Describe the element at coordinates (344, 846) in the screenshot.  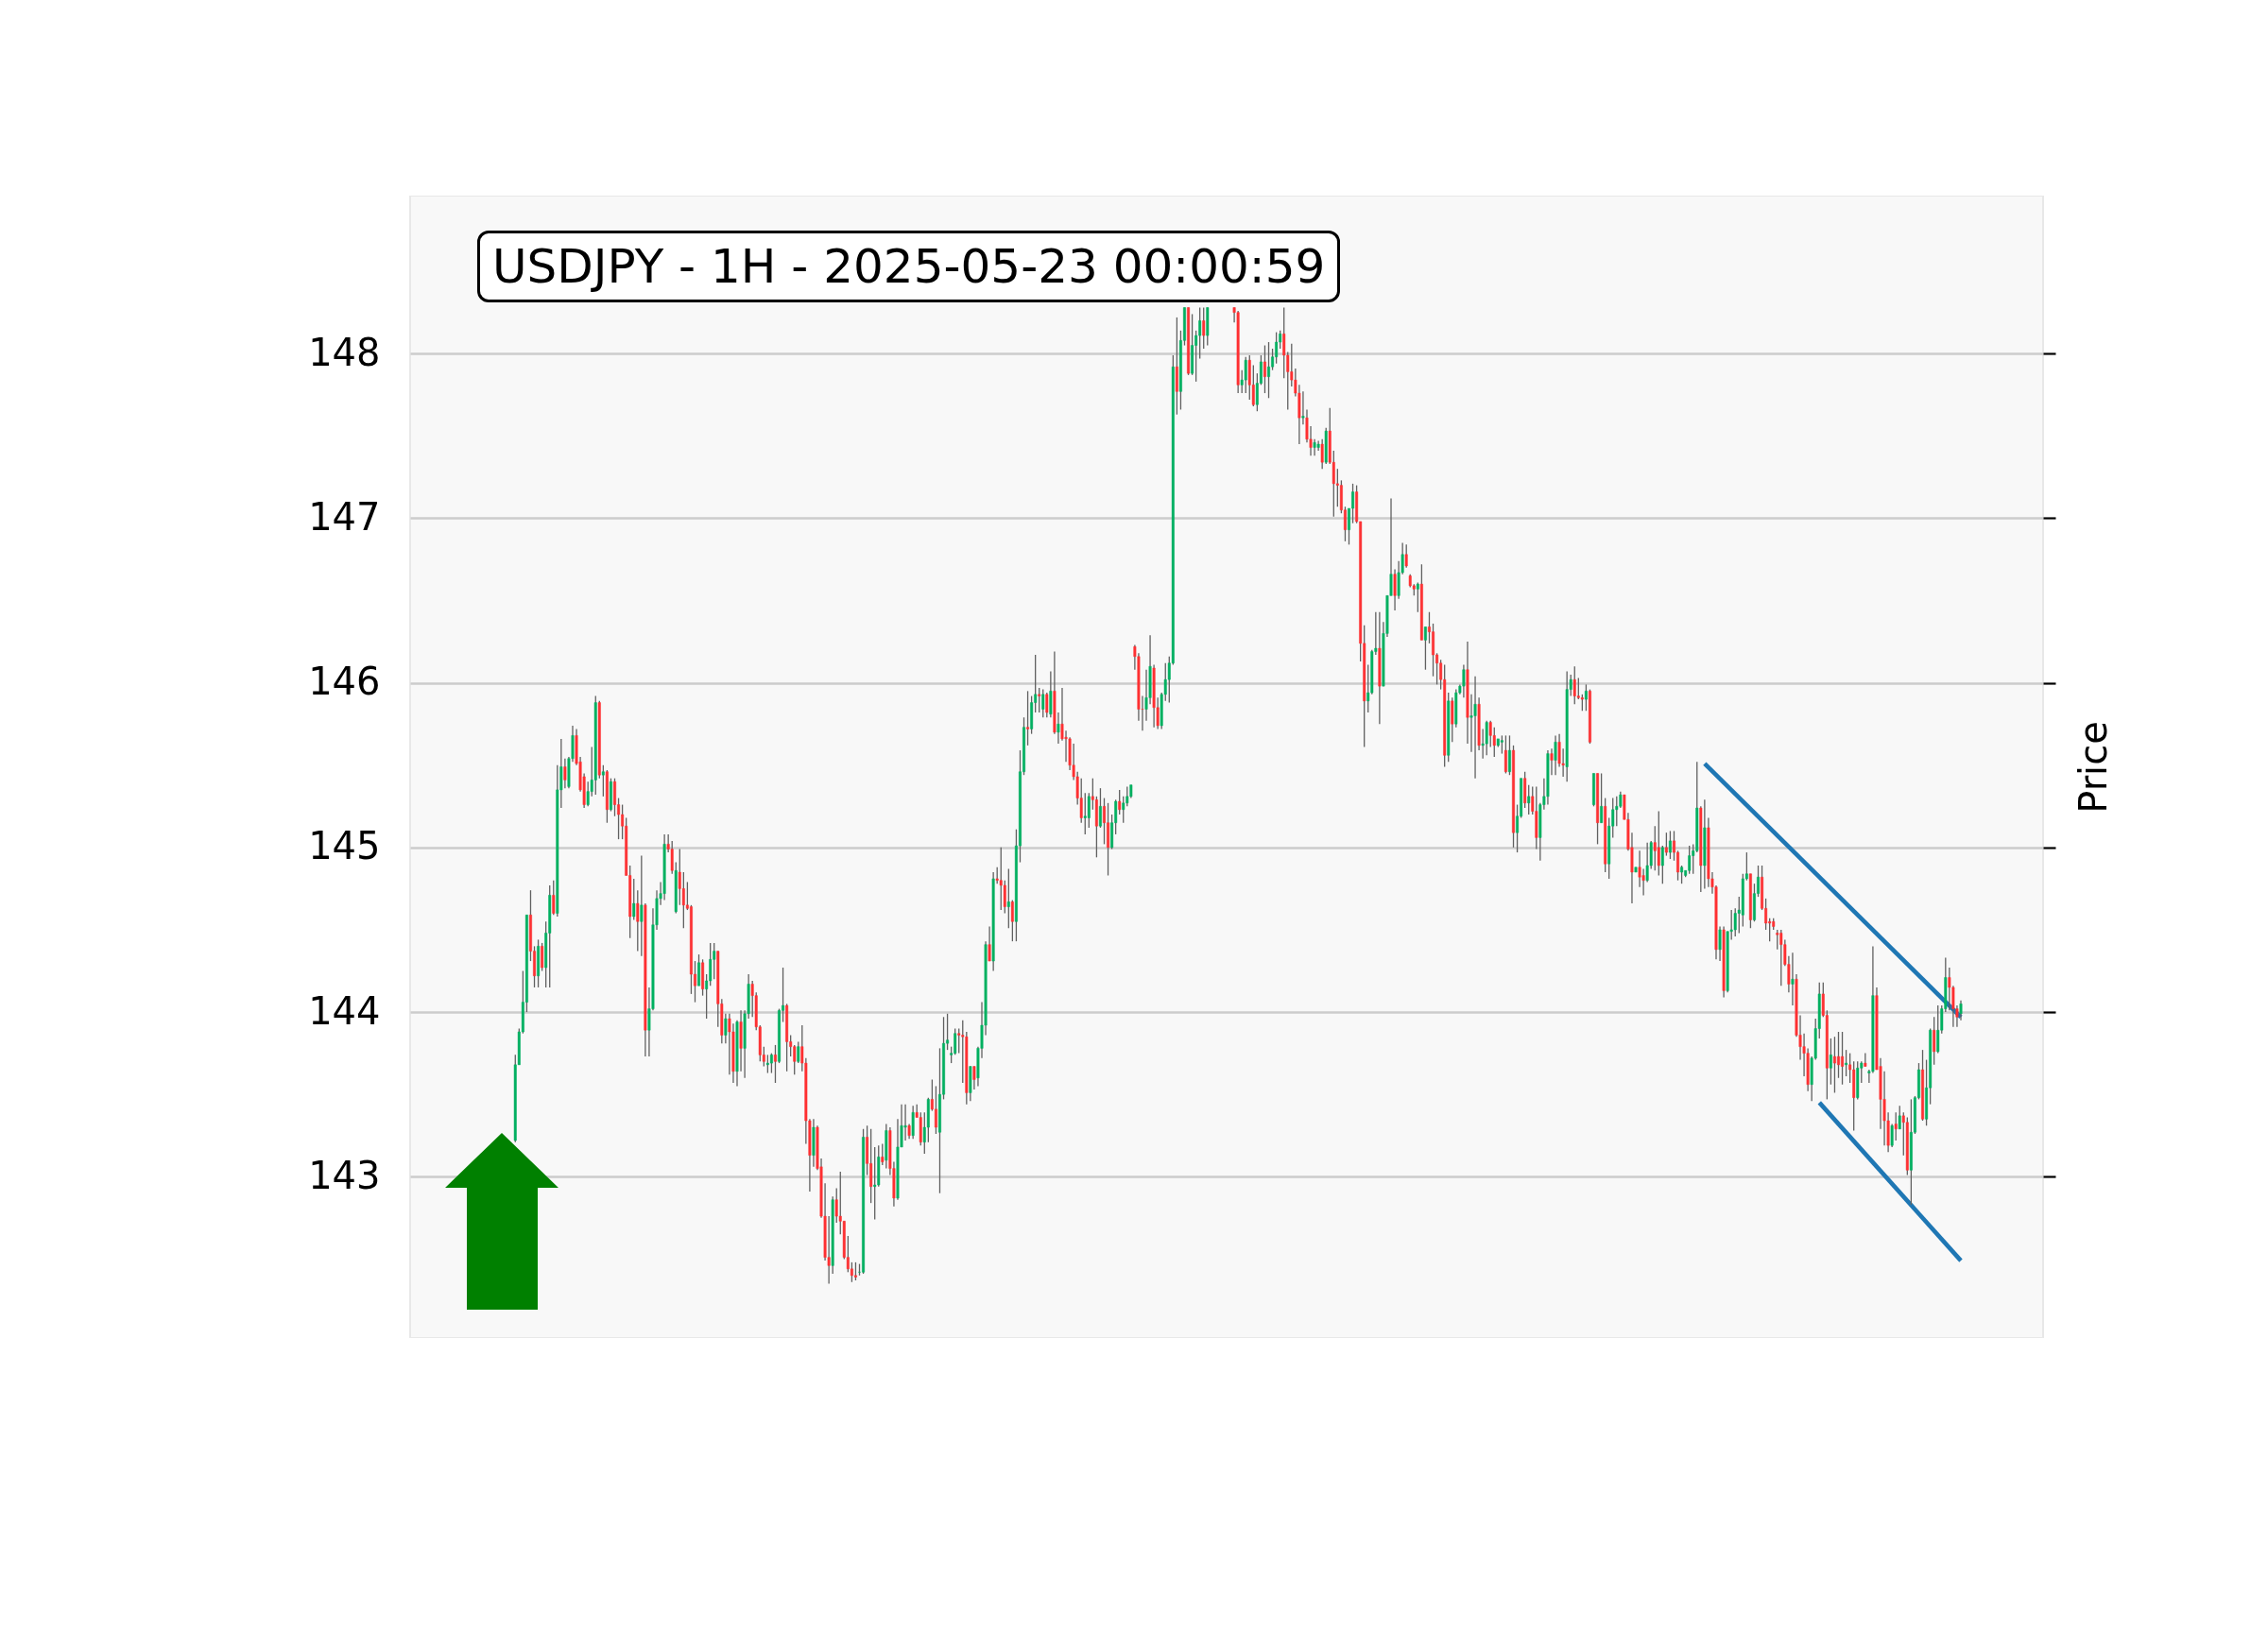
I see `y-tick-label: 145` at that location.